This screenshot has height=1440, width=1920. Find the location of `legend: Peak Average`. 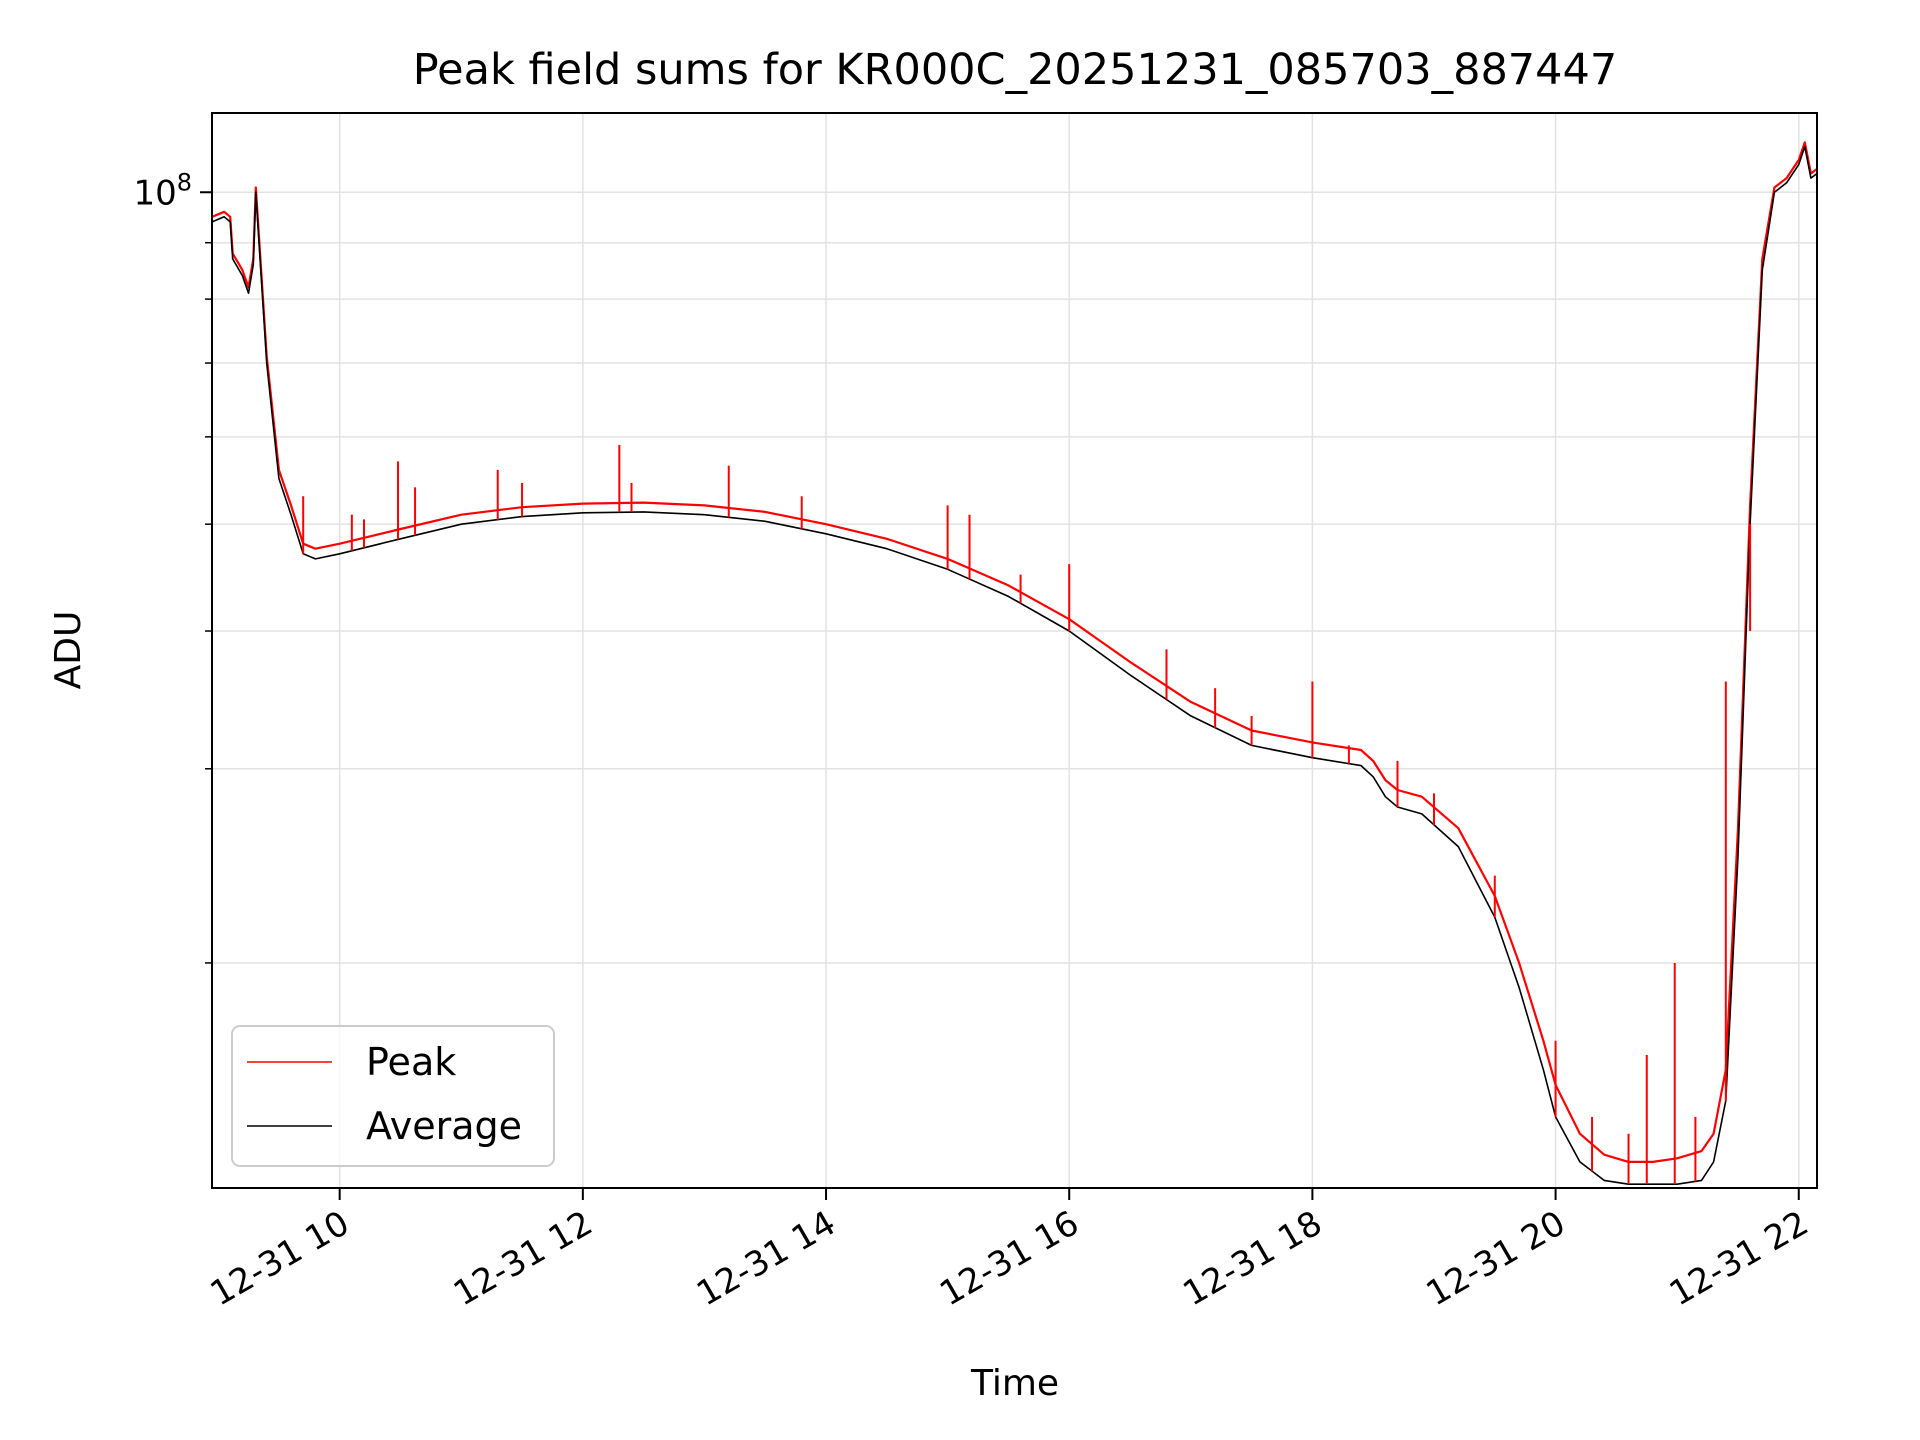

legend: Peak Average is located at coordinates (393, 1096).